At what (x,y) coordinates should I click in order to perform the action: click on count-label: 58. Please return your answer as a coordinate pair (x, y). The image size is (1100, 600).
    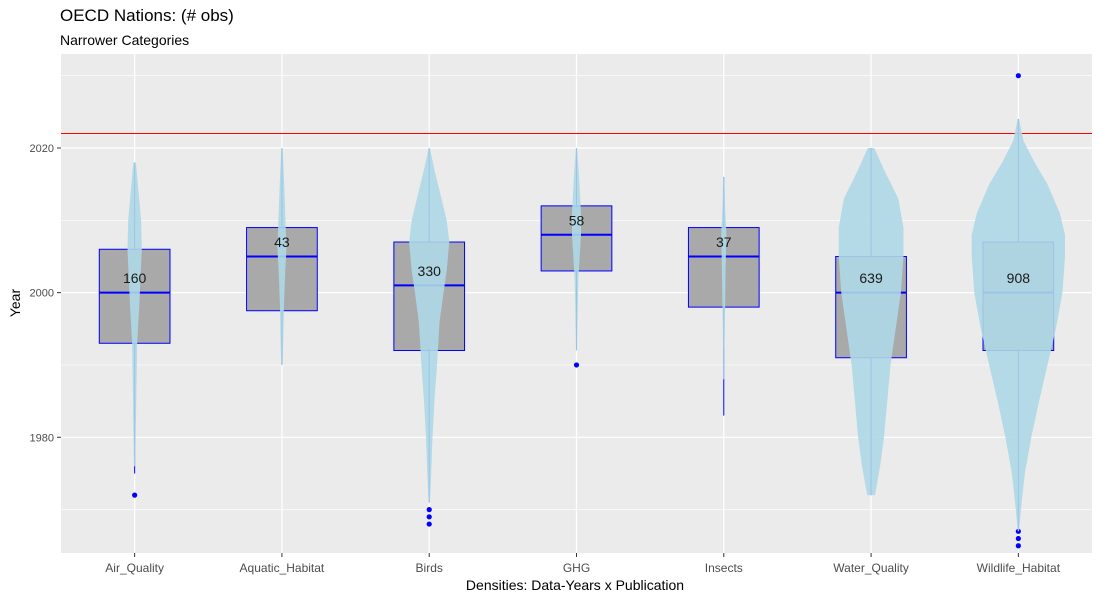
    Looking at the image, I should click on (577, 220).